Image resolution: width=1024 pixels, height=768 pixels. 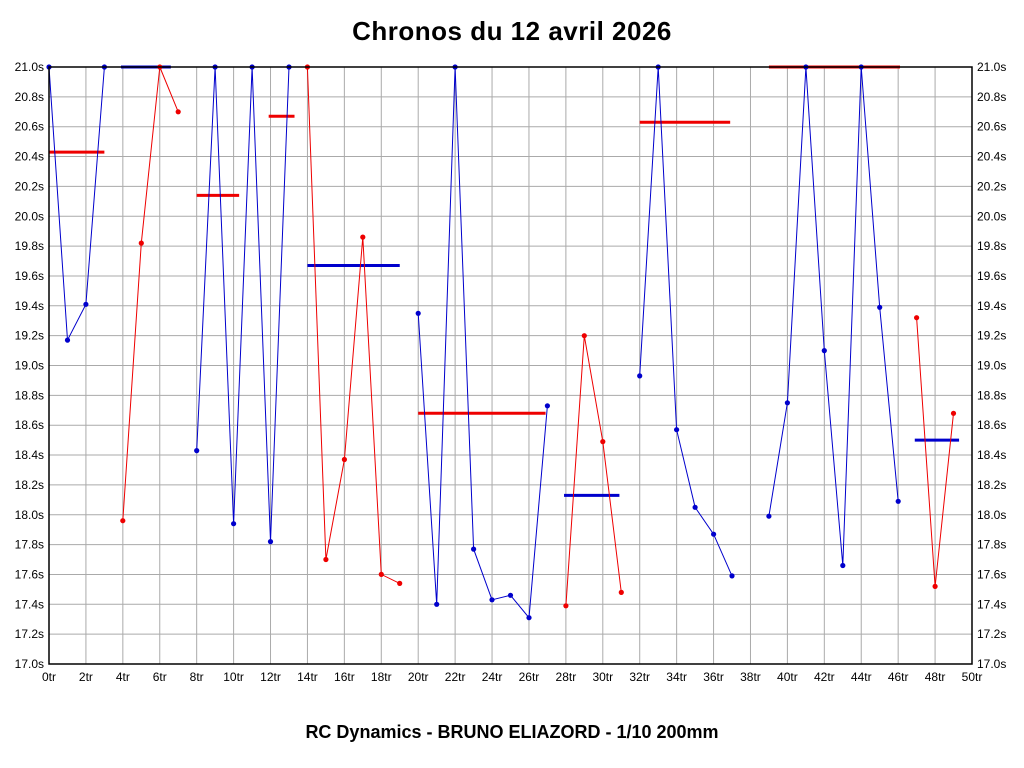 I want to click on x-tick-label: 16tr, so click(x=344, y=677).